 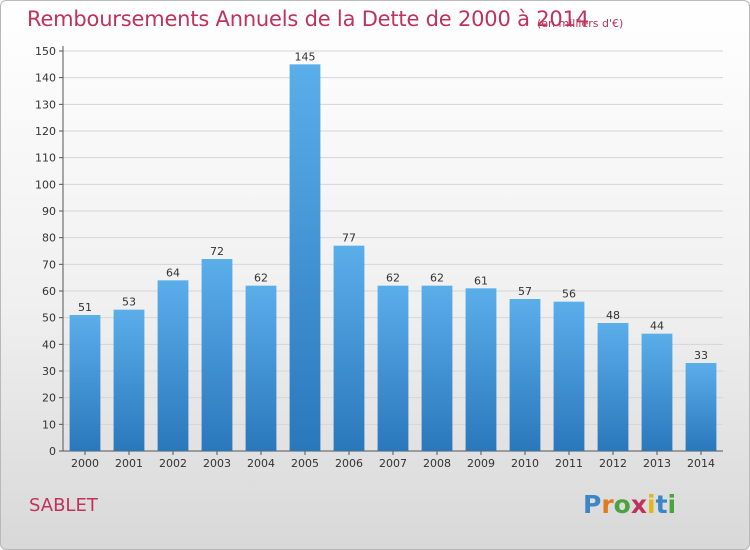 I want to click on bar-2009, so click(x=481, y=369).